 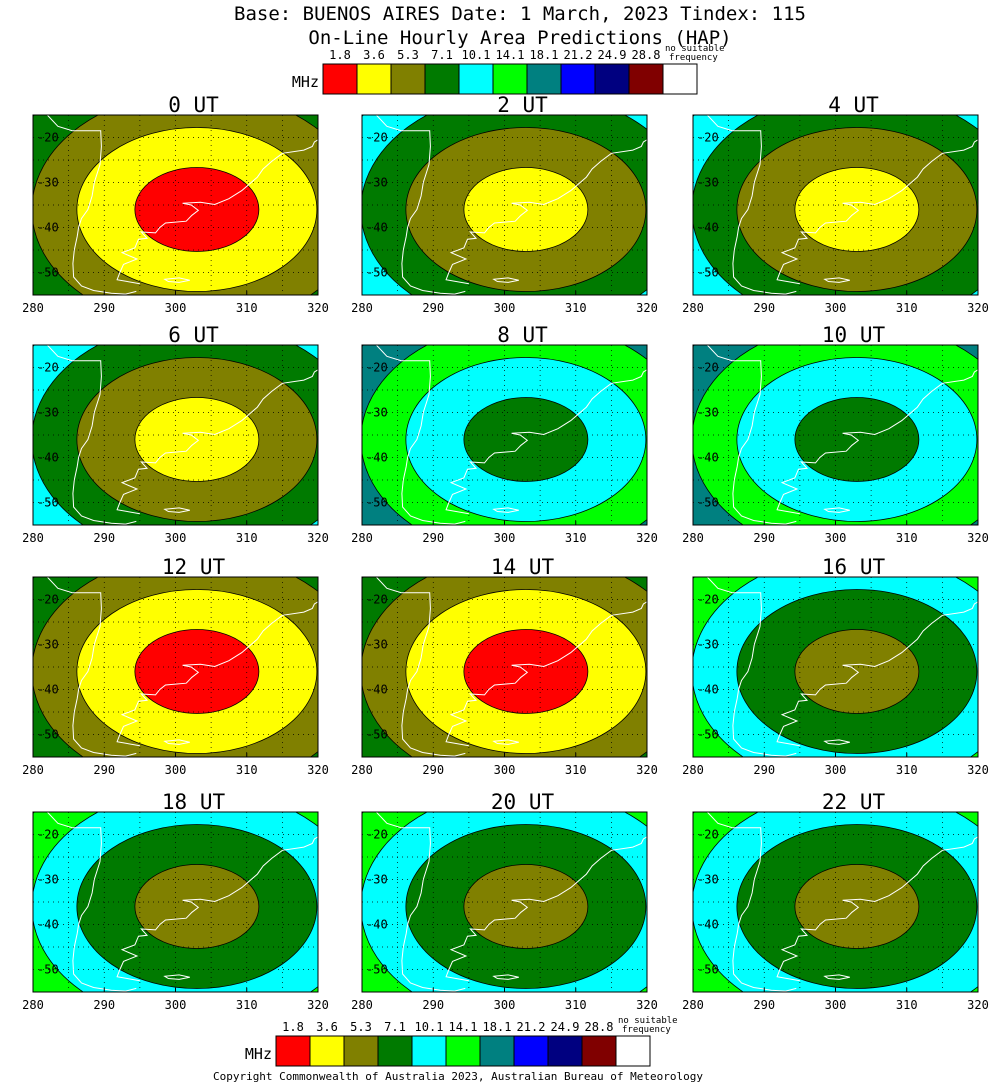 What do you see at coordinates (258, 1054) in the screenshot?
I see `legend-bottom-unit-label: MHz` at bounding box center [258, 1054].